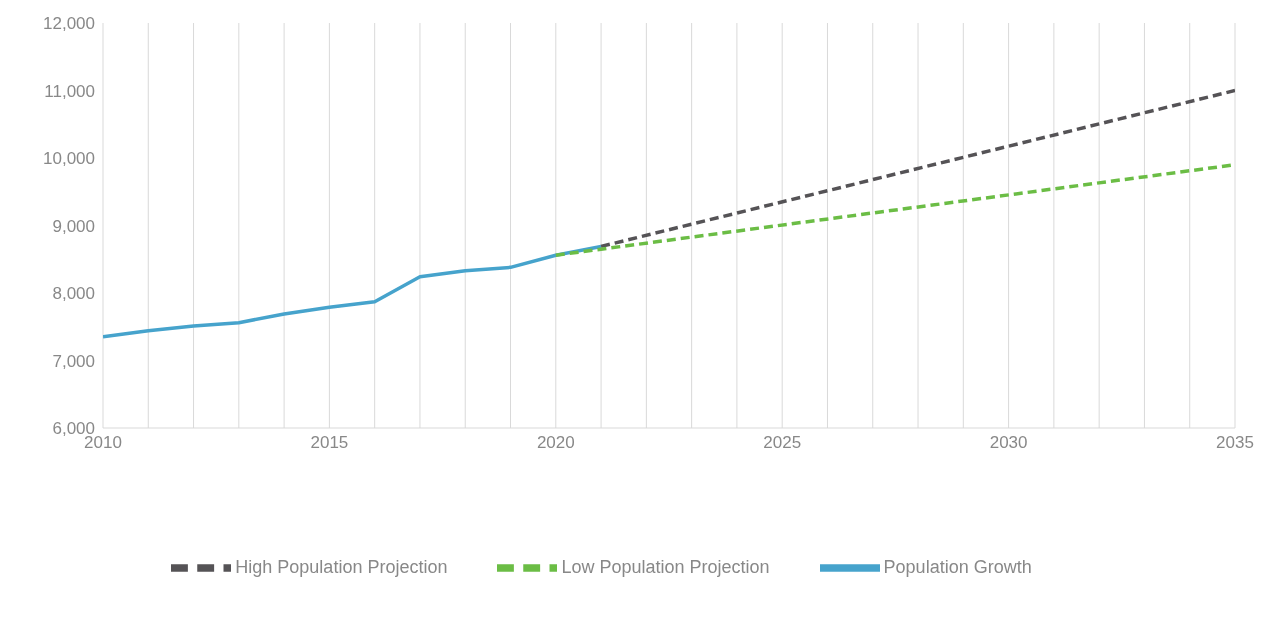 This screenshot has width=1273, height=617. What do you see at coordinates (555, 443) in the screenshot?
I see `x-tick-label: 2020` at bounding box center [555, 443].